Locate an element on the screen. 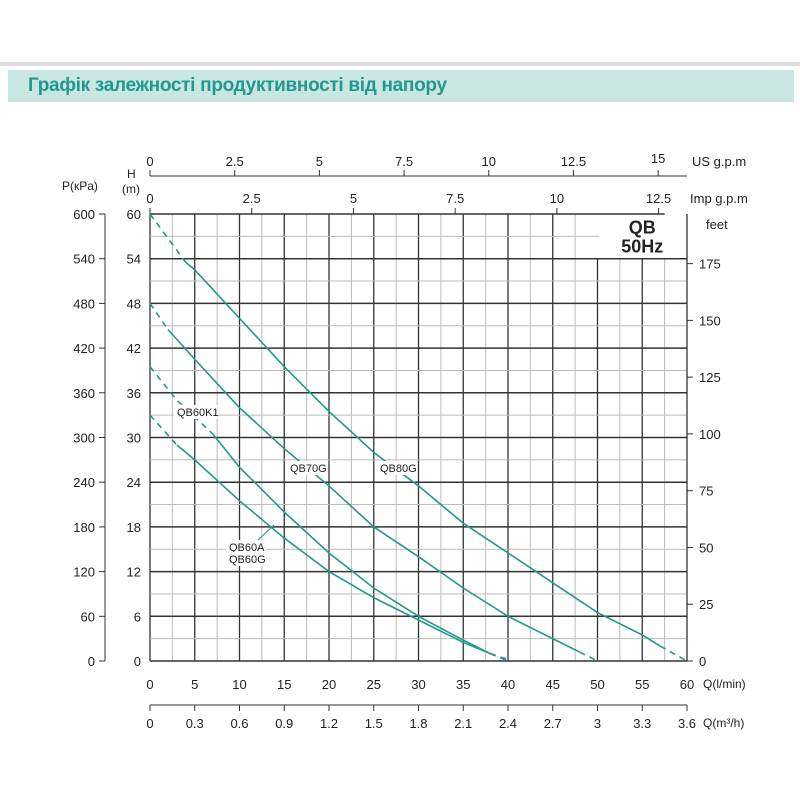 This screenshot has width=800, height=800. x-tick-label-lmin: 5 is located at coordinates (194, 684).